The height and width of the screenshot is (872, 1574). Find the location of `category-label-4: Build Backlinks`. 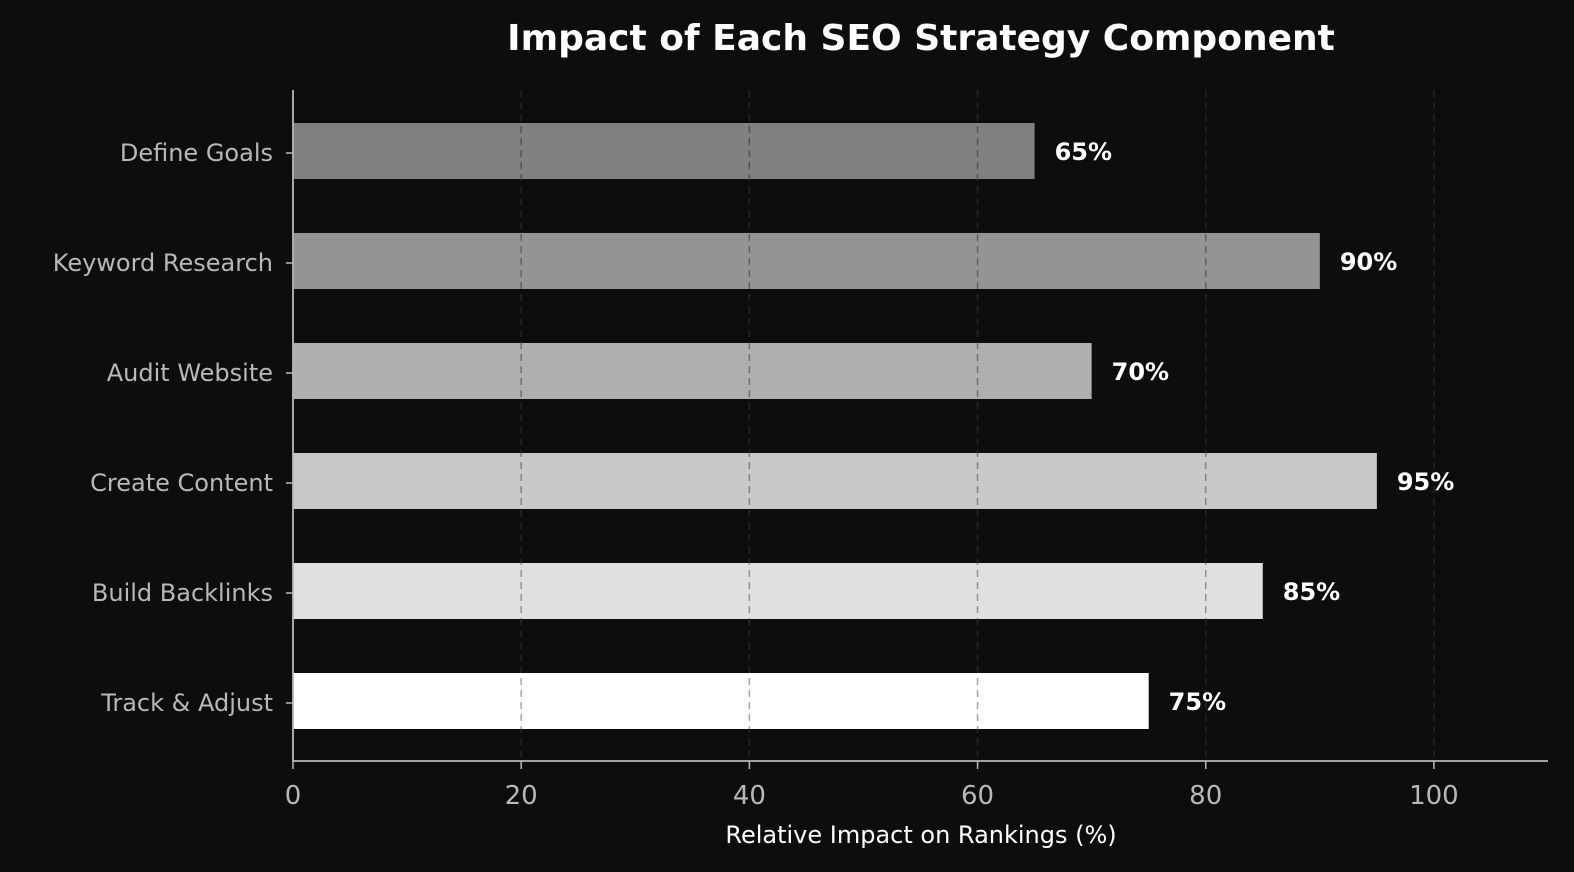

category-label-4: Build Backlinks is located at coordinates (182, 593).